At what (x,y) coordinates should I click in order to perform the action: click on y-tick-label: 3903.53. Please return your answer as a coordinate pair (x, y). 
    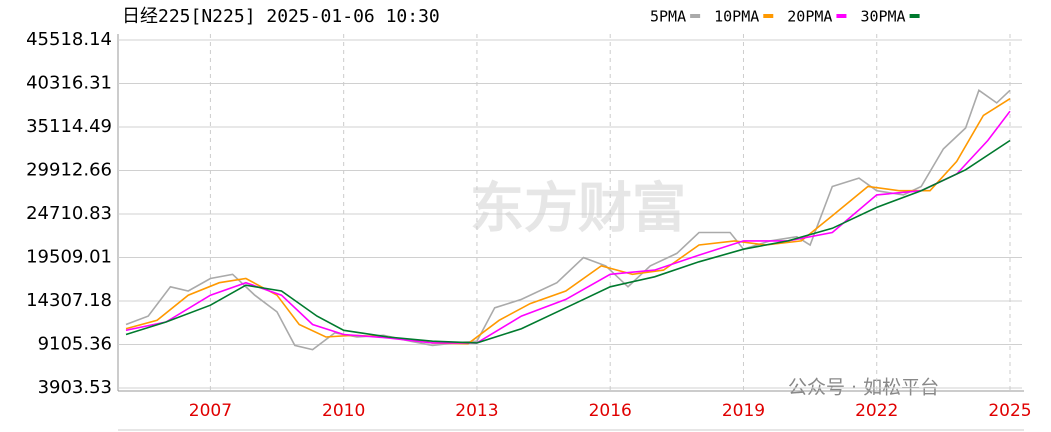
    Looking at the image, I should click on (75, 387).